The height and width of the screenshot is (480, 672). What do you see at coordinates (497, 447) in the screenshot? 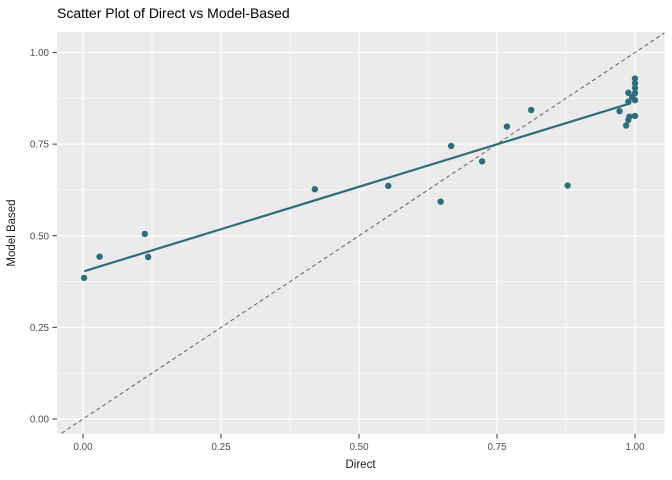
I see `x-tick-label: 0.75` at bounding box center [497, 447].